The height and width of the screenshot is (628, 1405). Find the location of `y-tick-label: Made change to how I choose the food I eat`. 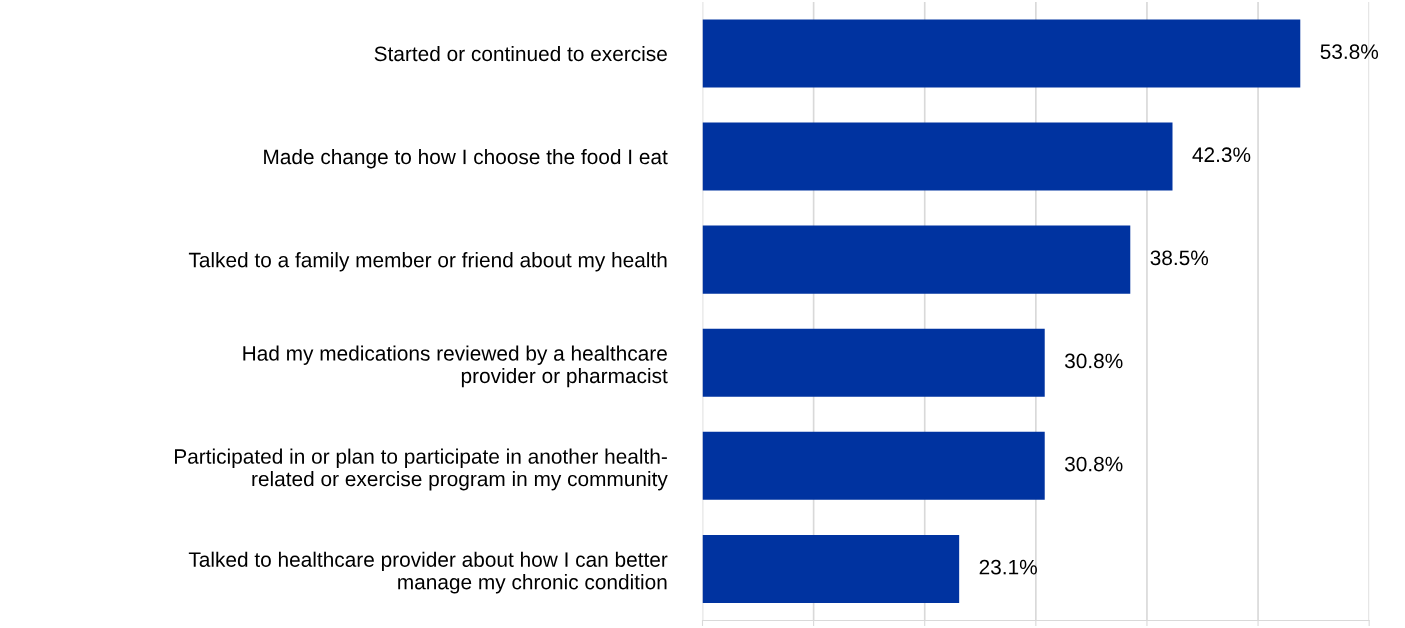

y-tick-label: Made change to how I choose the food I eat is located at coordinates (466, 158).